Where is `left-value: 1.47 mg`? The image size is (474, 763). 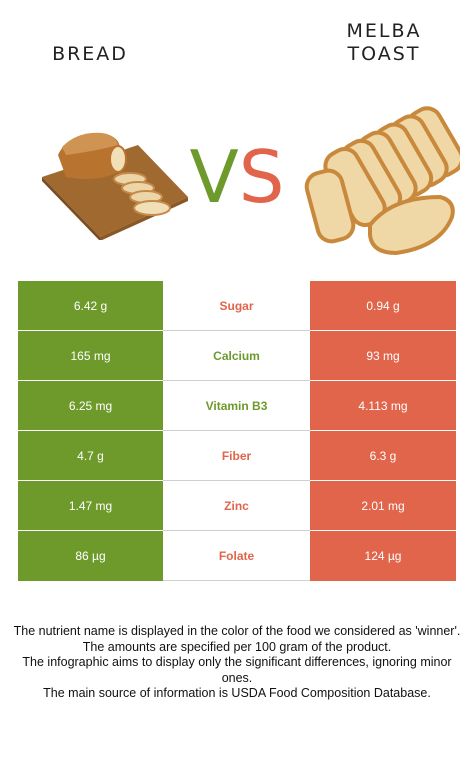 left-value: 1.47 mg is located at coordinates (90, 505).